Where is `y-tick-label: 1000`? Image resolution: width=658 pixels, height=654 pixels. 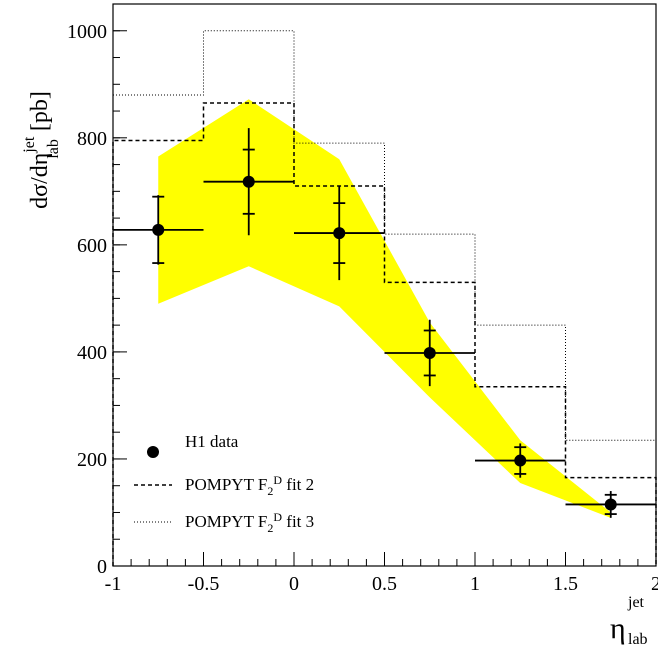 y-tick-label: 1000 is located at coordinates (87, 32).